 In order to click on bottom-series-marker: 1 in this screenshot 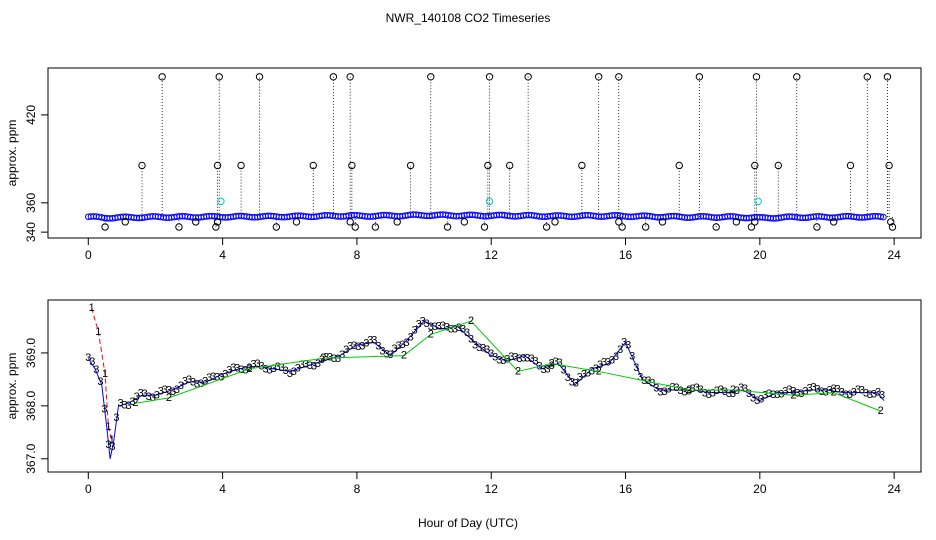, I will do `click(98, 332)`.